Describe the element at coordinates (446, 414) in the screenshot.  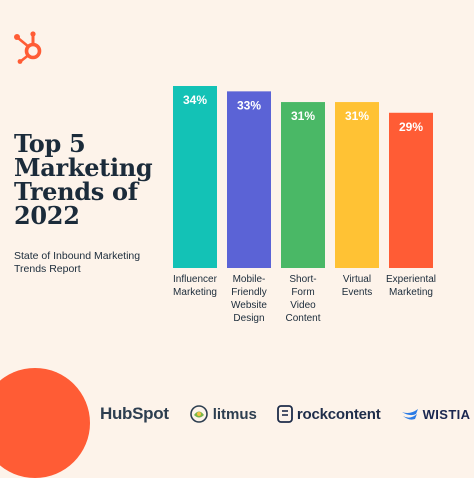
I see `wistia-wordmark: WISTIA` at that location.